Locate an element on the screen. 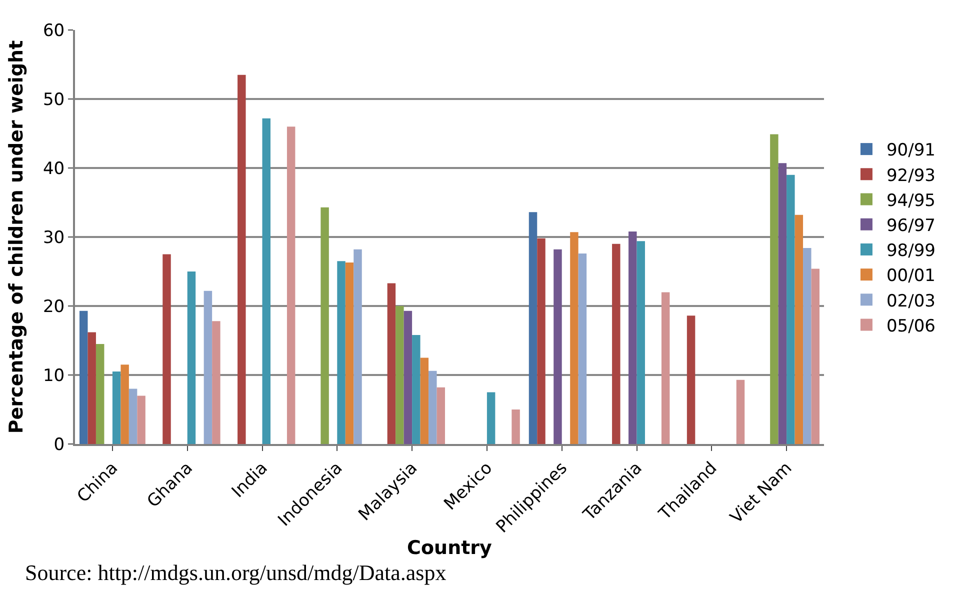 The width and height of the screenshot is (954, 594). y-axis-title: Percentage of children under weight is located at coordinates (16, 237).